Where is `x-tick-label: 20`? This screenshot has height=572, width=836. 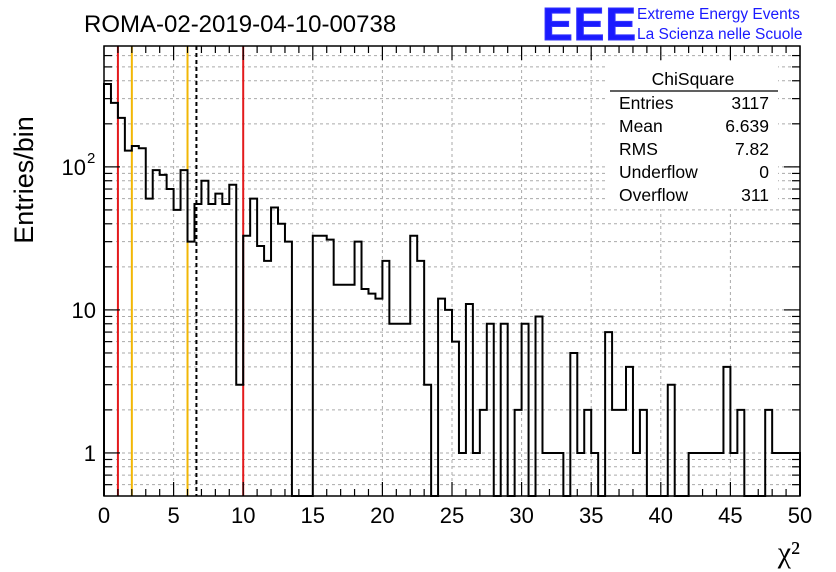 x-tick-label: 20 is located at coordinates (382, 515).